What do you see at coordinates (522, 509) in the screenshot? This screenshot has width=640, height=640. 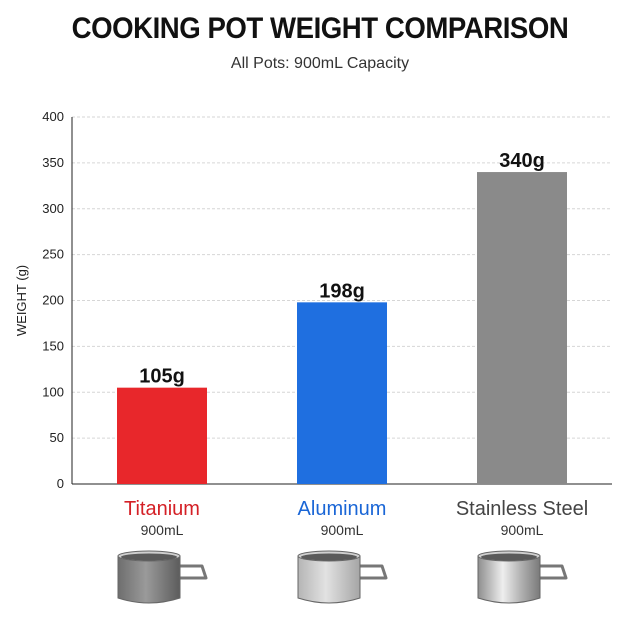 I see `x-category-label: Stainless Steel` at bounding box center [522, 509].